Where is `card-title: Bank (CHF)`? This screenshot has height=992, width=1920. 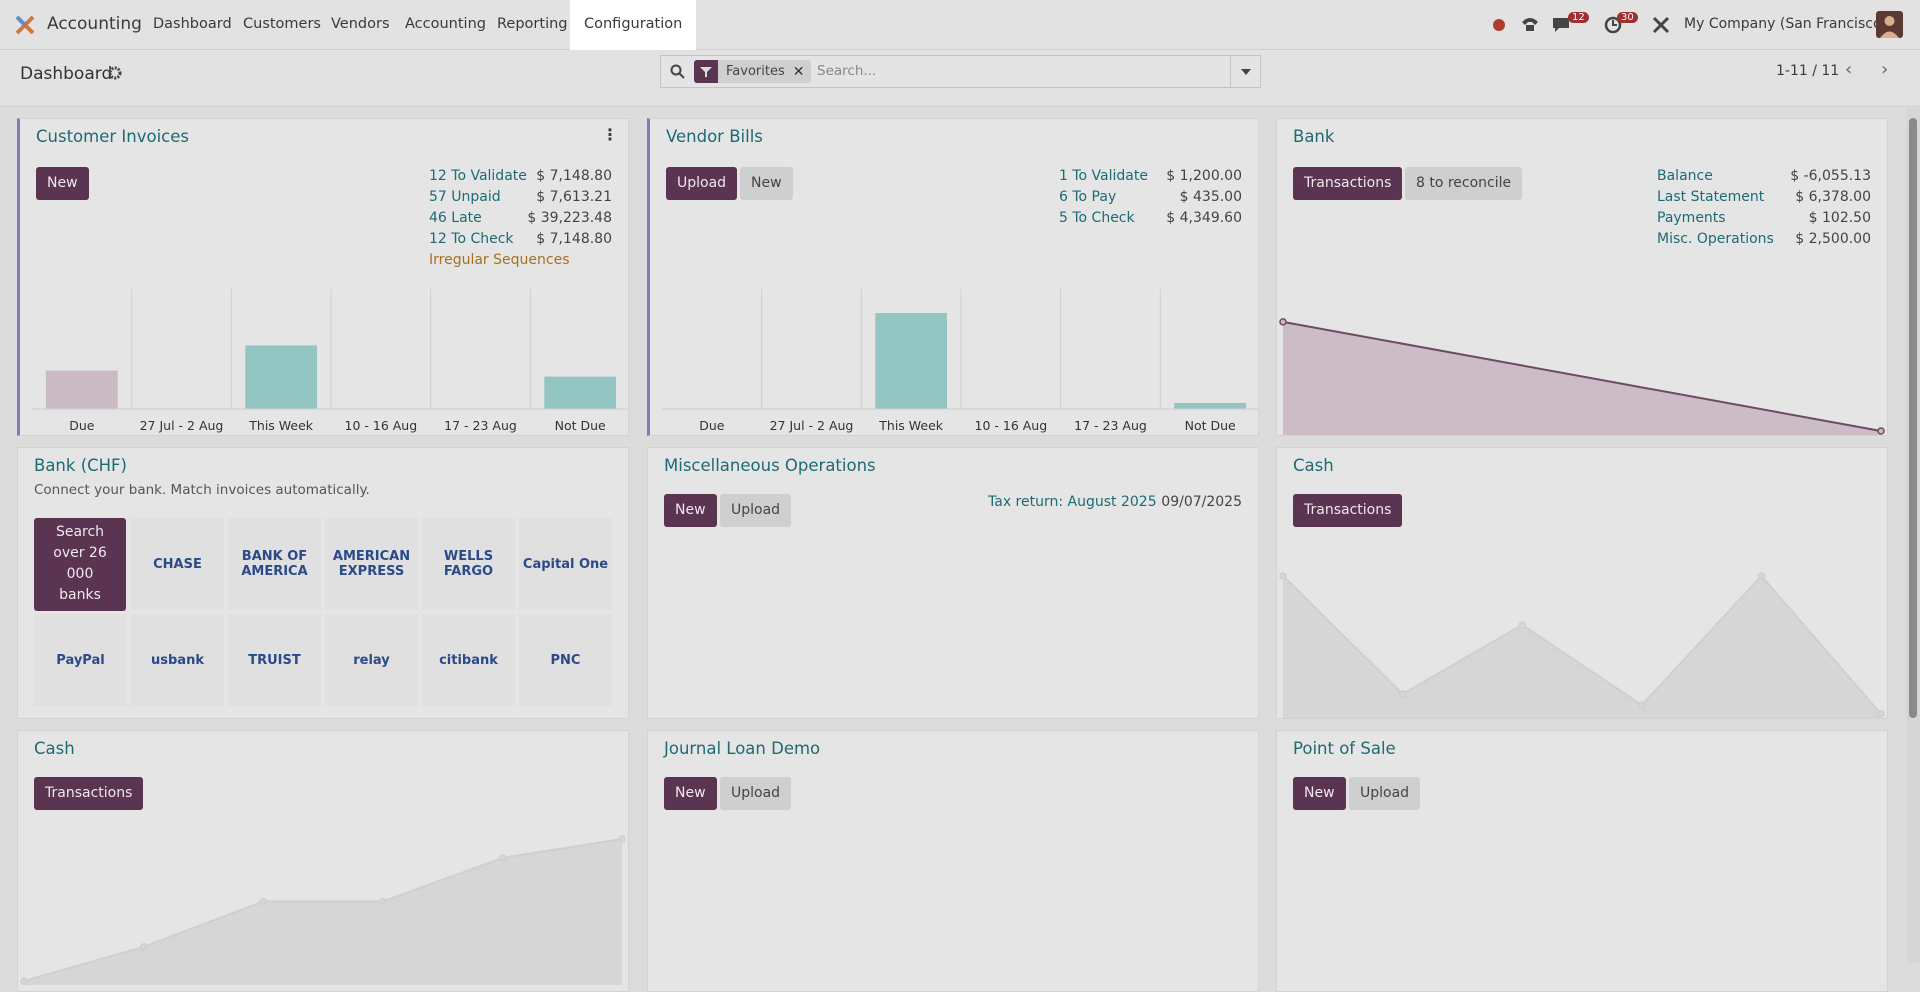 card-title: Bank (CHF) is located at coordinates (80, 465).